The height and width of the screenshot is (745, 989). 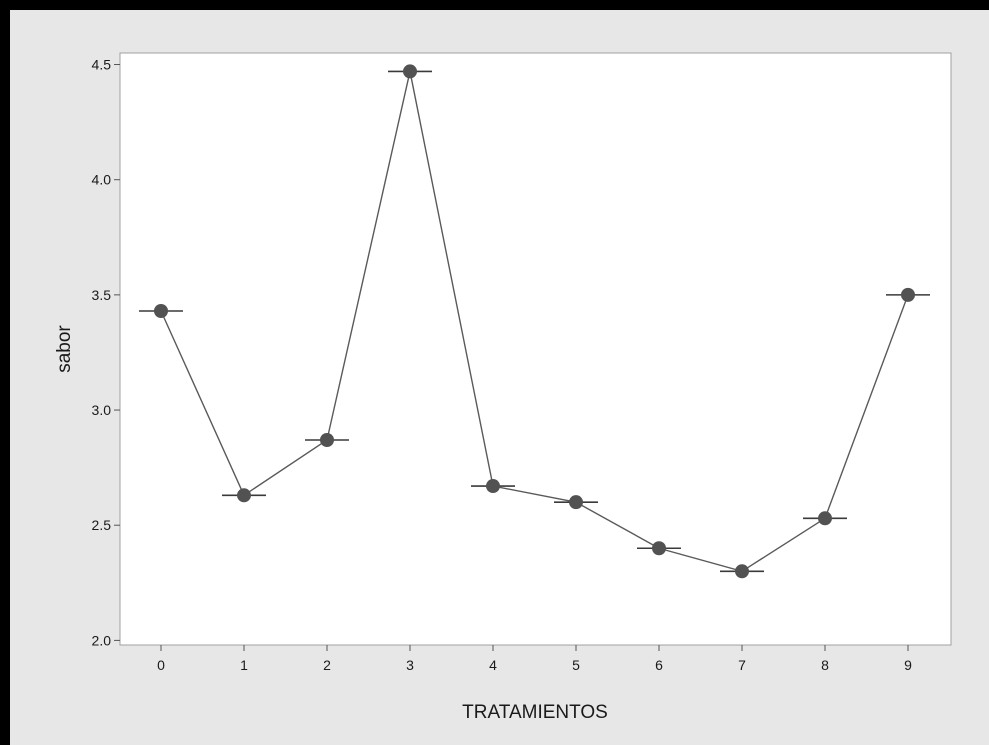 I want to click on x-tick-label: 5, so click(x=576, y=665).